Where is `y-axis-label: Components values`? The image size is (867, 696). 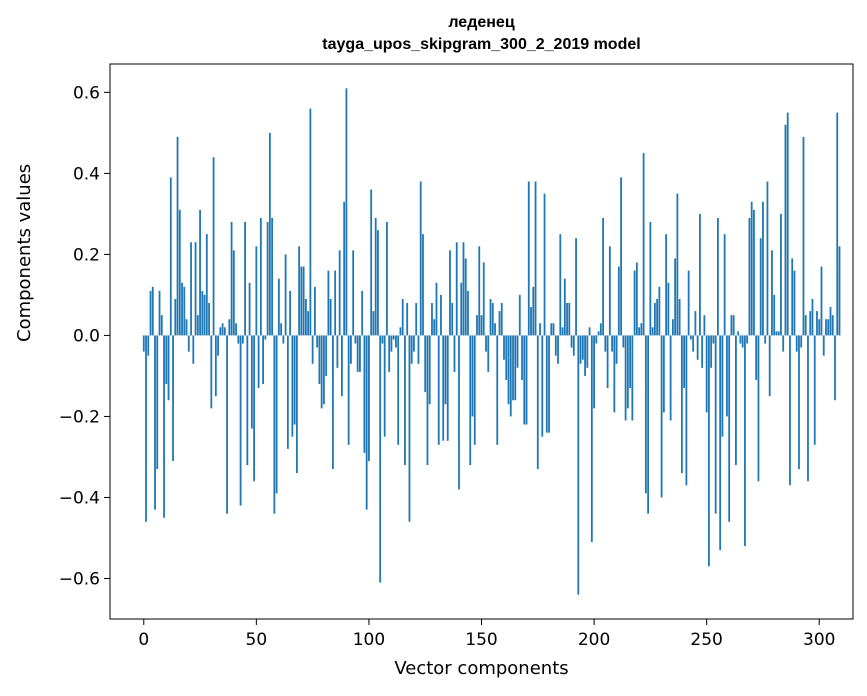 y-axis-label: Components values is located at coordinates (24, 252).